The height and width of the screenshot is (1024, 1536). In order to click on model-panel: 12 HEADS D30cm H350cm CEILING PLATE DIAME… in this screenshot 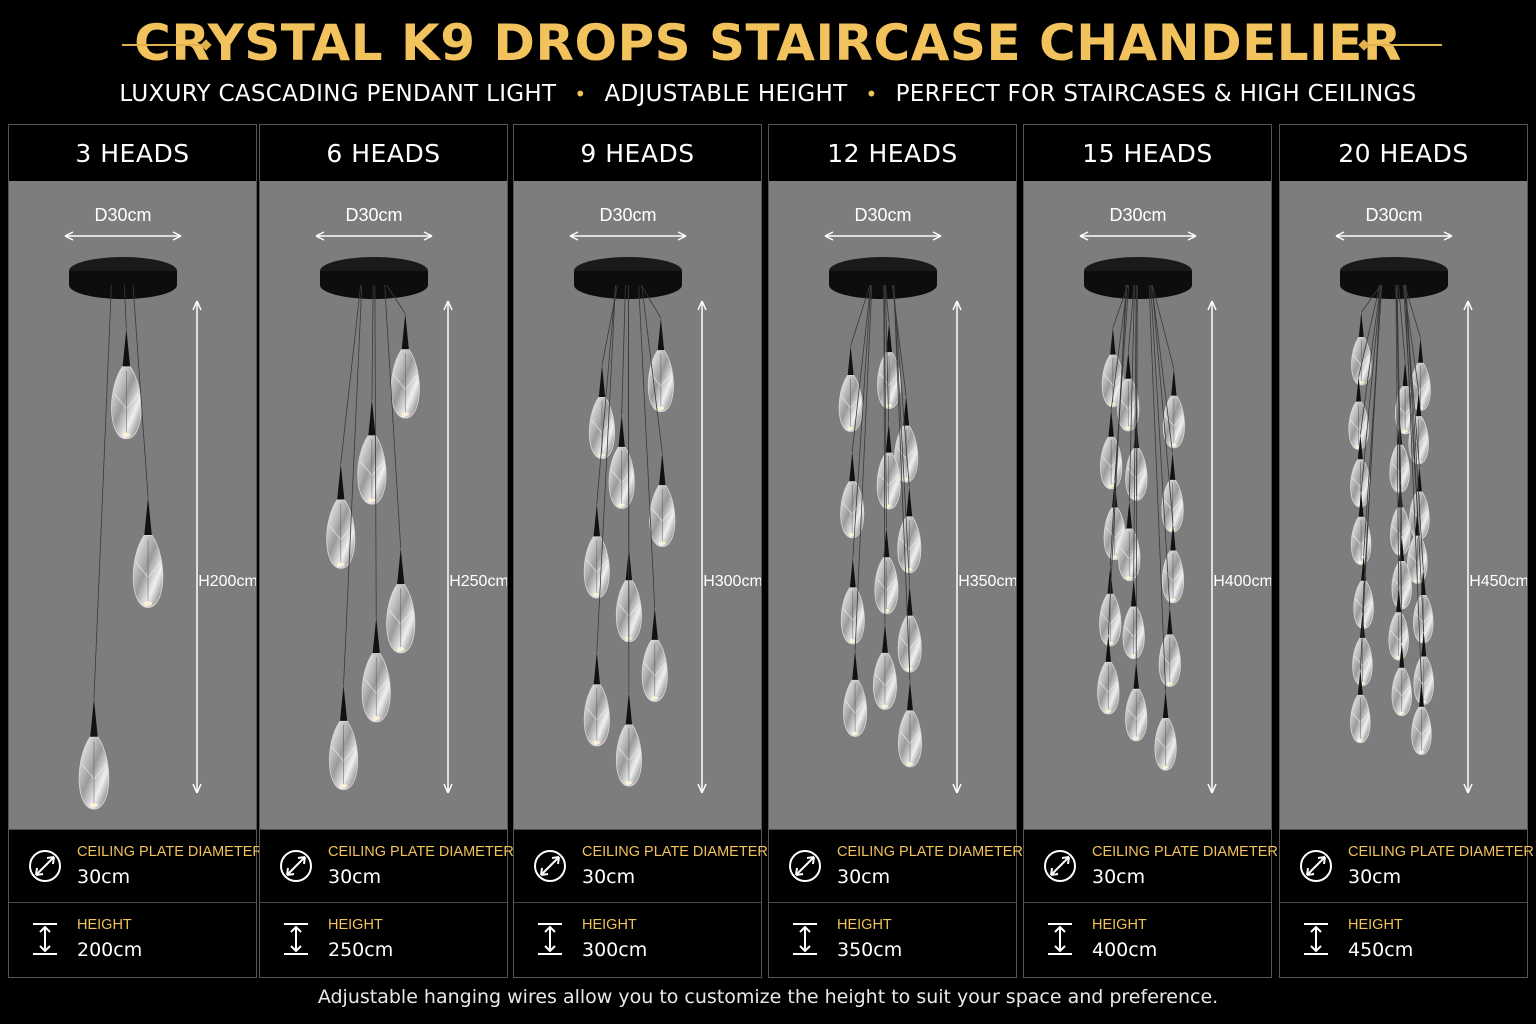, I will do `click(895, 551)`.